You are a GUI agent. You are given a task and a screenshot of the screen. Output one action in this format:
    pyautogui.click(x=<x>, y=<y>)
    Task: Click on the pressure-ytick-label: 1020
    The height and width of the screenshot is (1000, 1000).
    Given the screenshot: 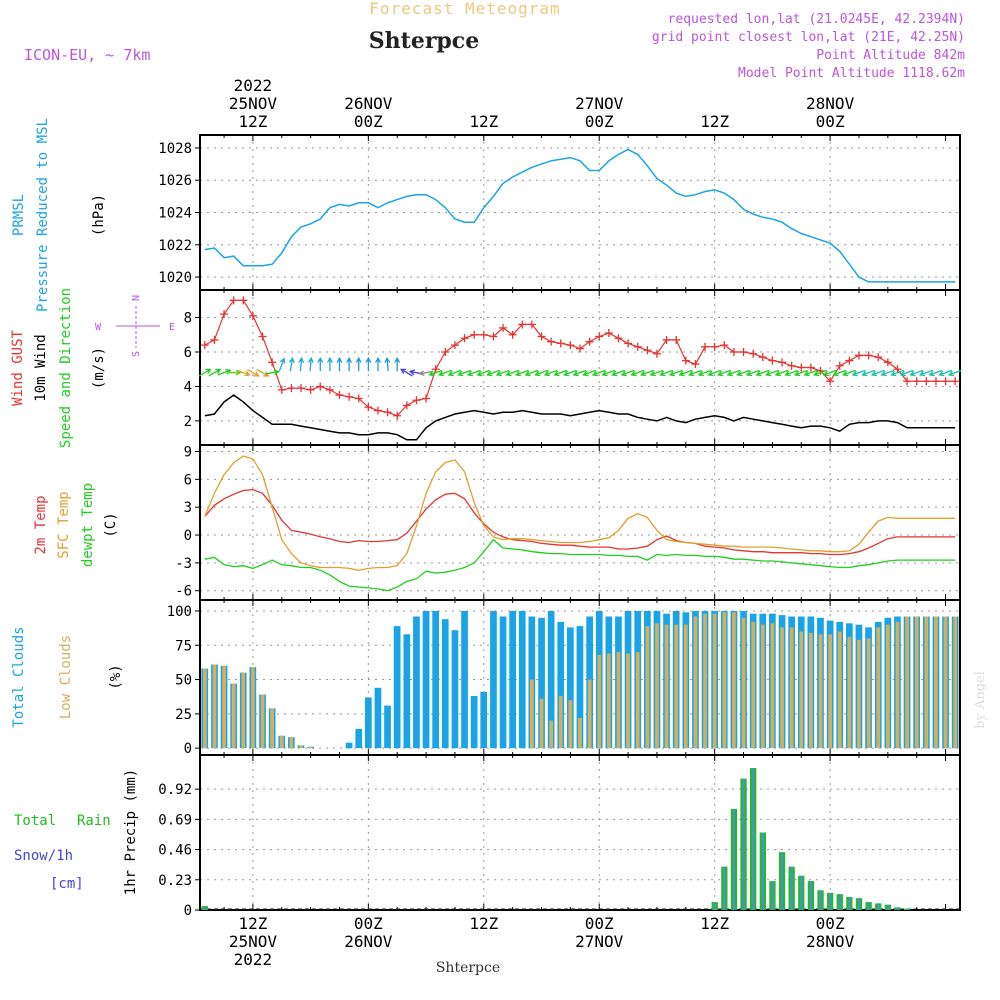 What is the action you would take?
    pyautogui.click(x=175, y=278)
    